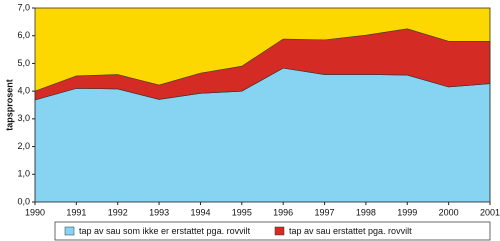 The width and height of the screenshot is (500, 241). What do you see at coordinates (407, 212) in the screenshot?
I see `x-tick-label: 1999` at bounding box center [407, 212].